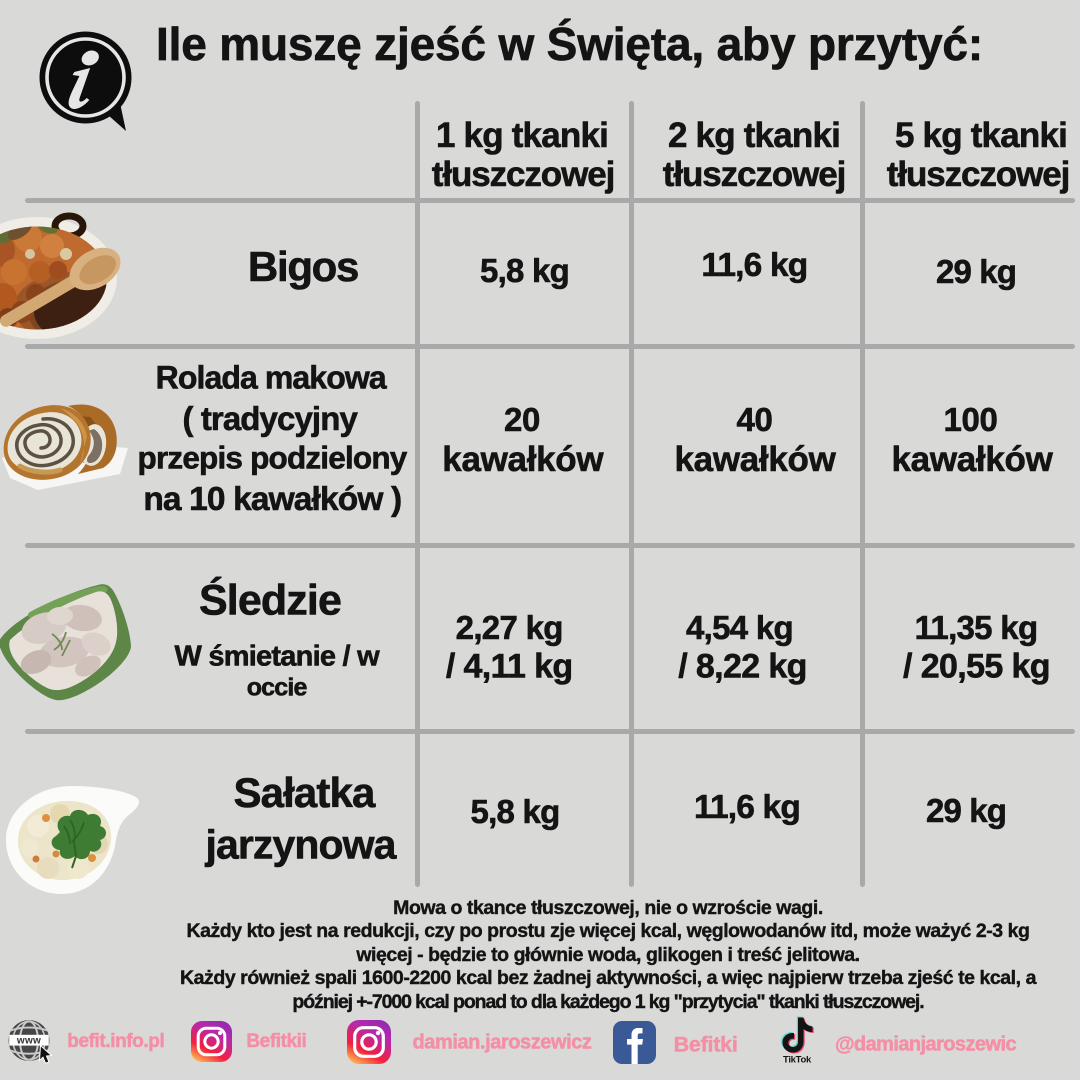  What do you see at coordinates (28, 1041) in the screenshot?
I see `svg-text: www` at bounding box center [28, 1041].